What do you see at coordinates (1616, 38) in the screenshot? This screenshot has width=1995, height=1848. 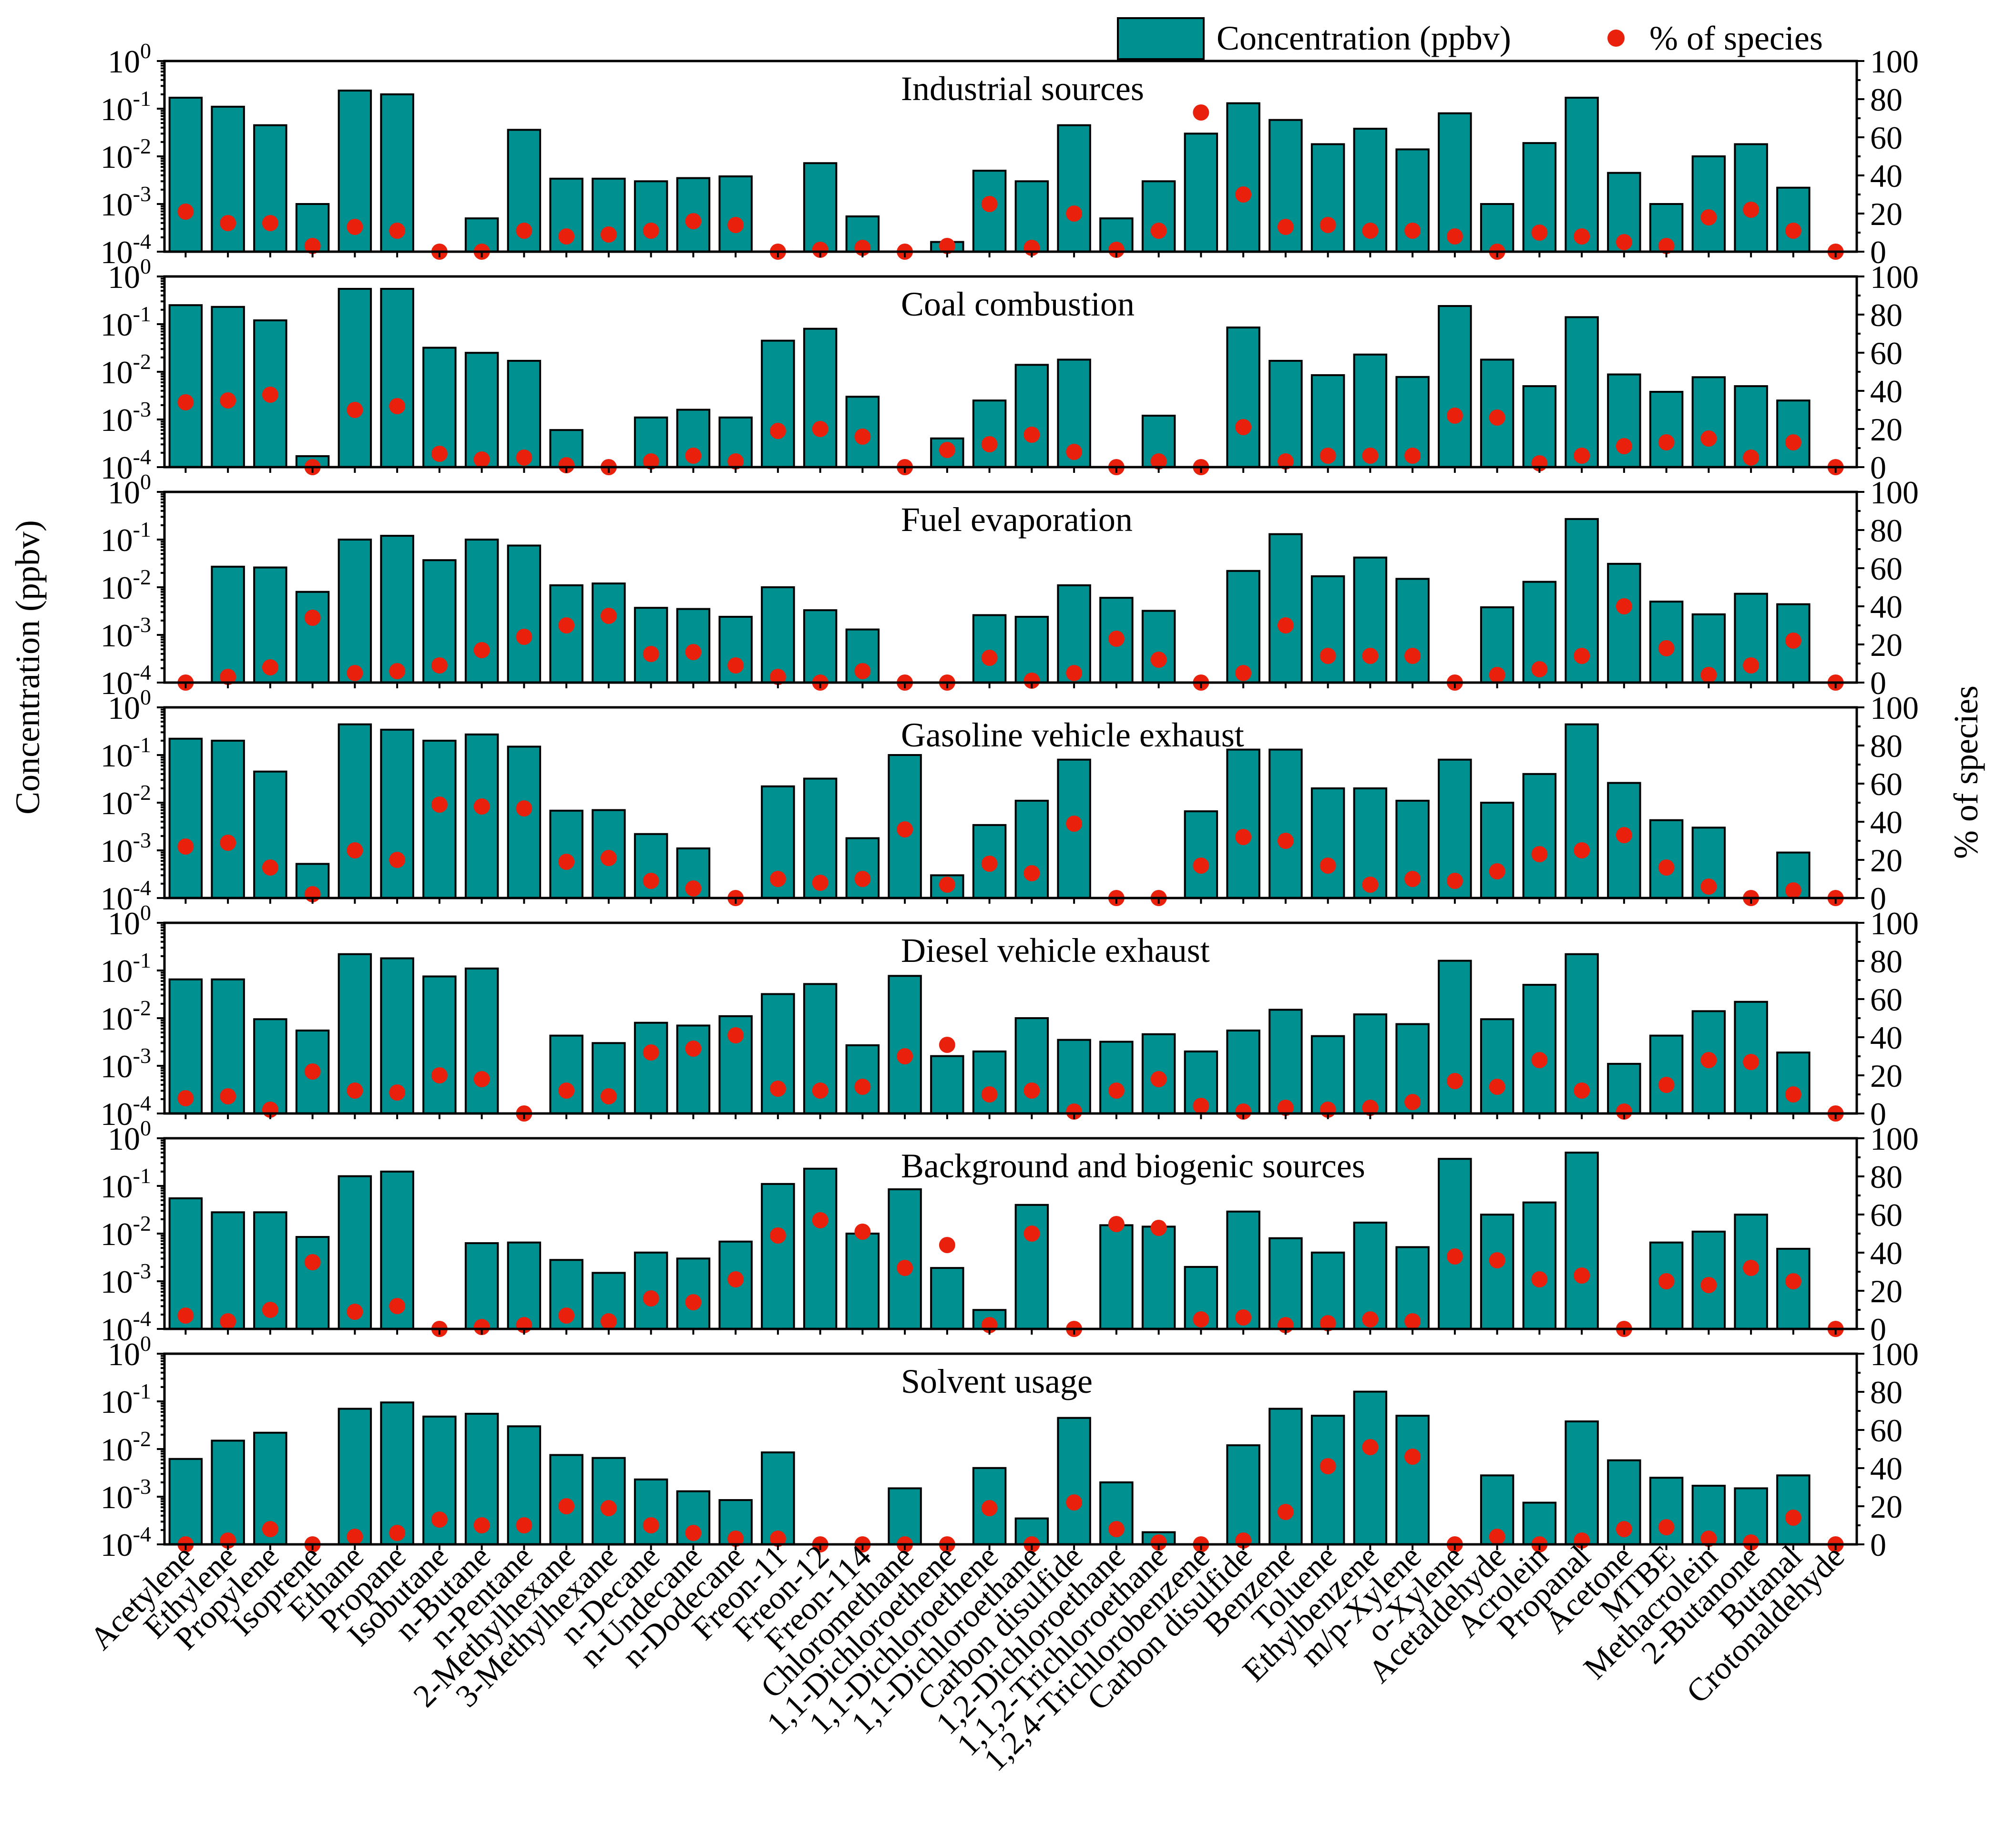 I see `legend-dot-marker` at bounding box center [1616, 38].